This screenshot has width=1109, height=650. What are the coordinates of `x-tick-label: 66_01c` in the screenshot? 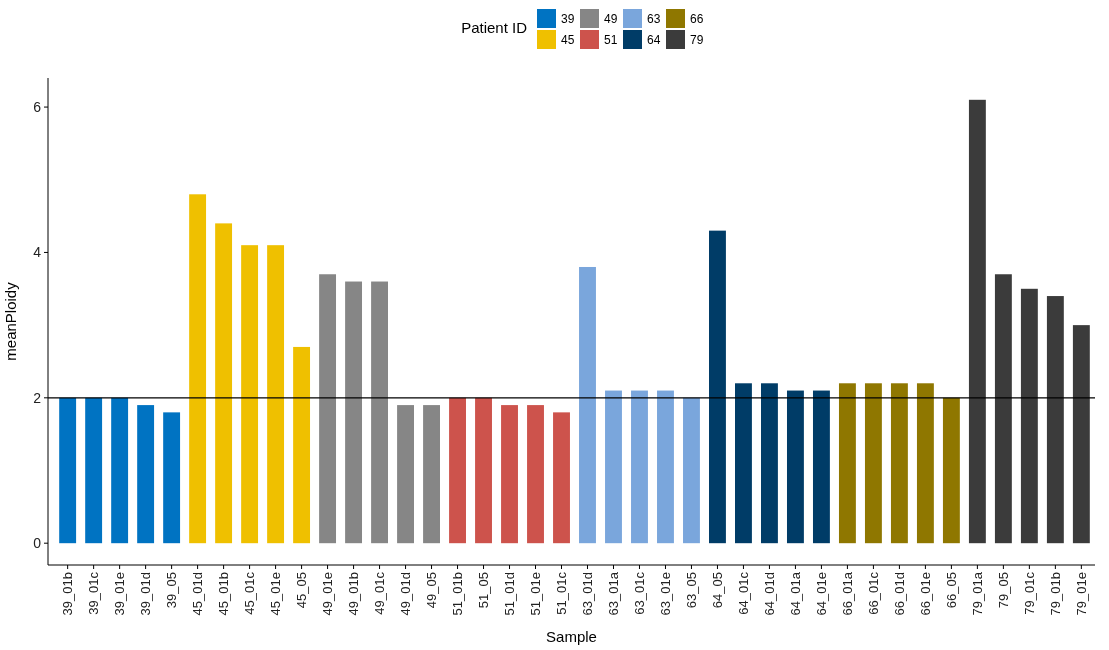 It's located at (873, 593).